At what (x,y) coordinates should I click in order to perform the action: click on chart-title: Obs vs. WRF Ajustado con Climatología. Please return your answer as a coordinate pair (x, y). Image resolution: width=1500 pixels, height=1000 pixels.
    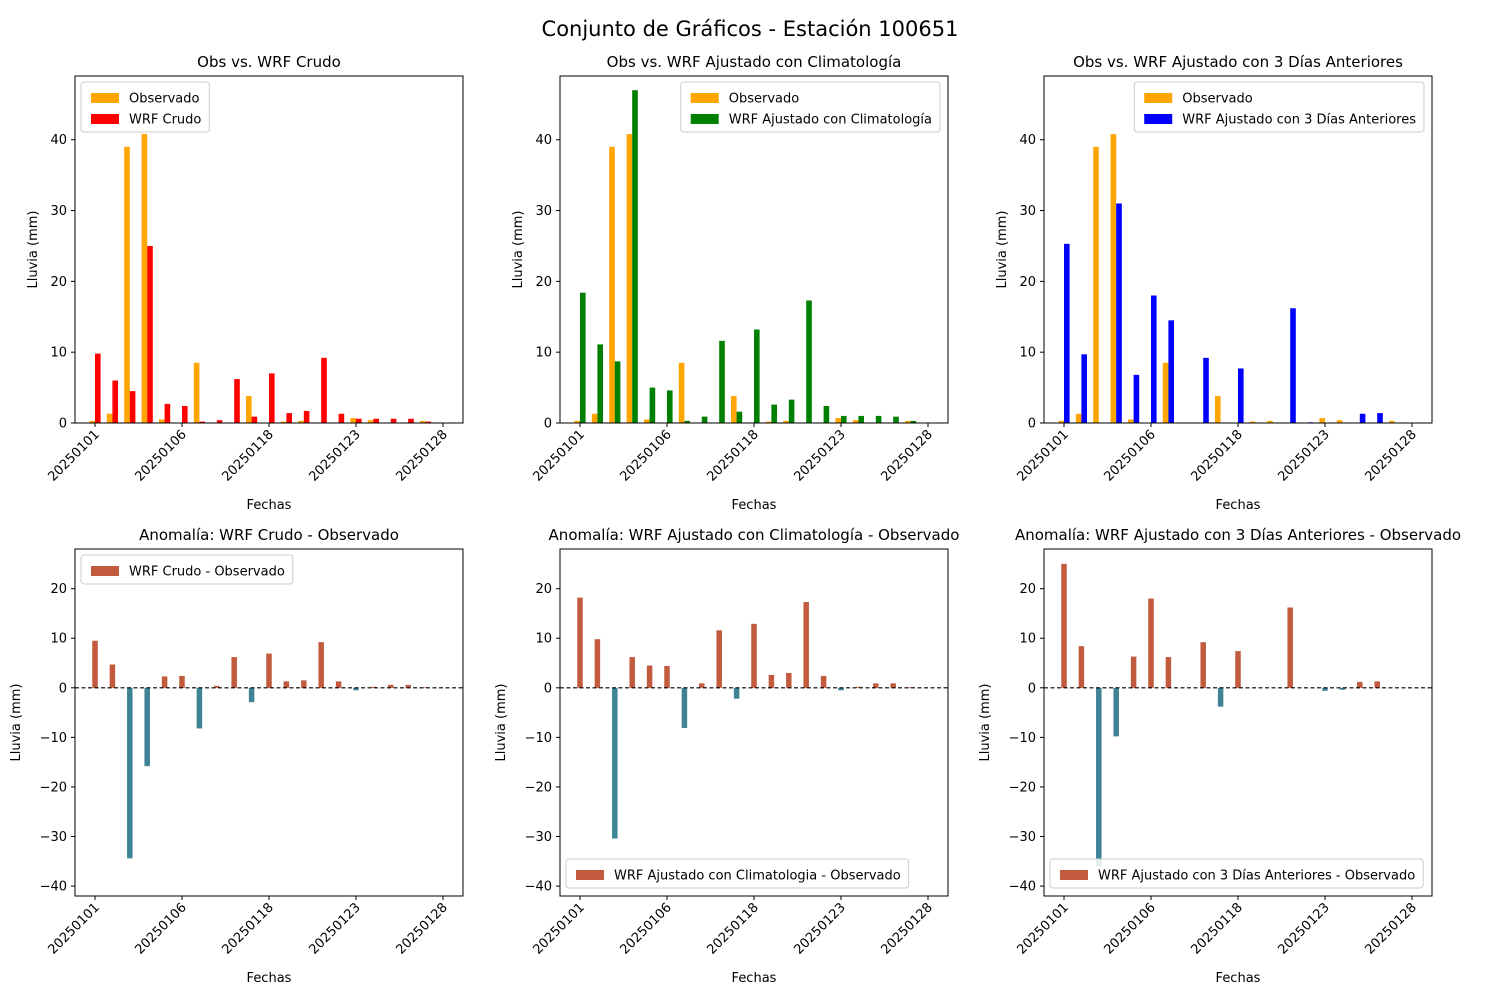
    Looking at the image, I should click on (754, 62).